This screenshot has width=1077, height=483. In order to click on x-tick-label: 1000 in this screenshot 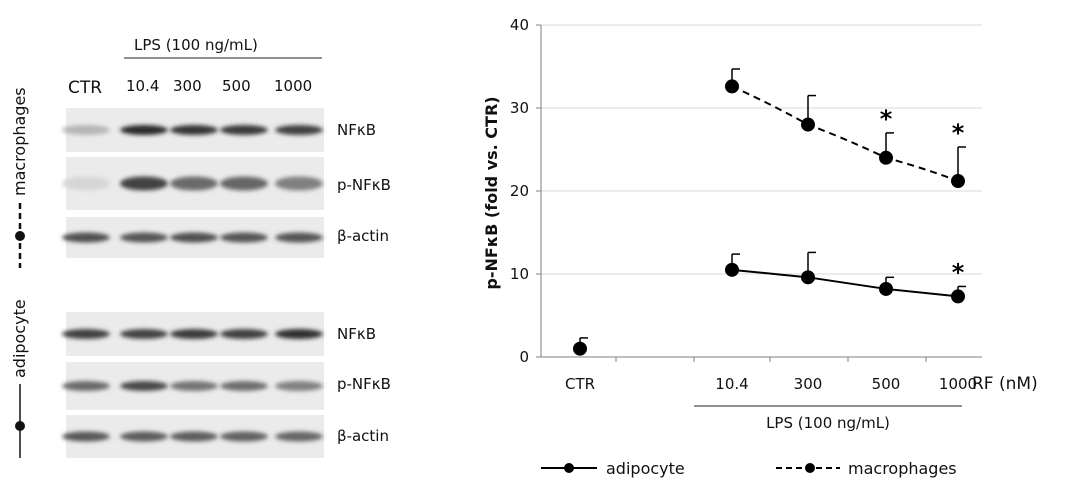, I will do `click(958, 384)`.